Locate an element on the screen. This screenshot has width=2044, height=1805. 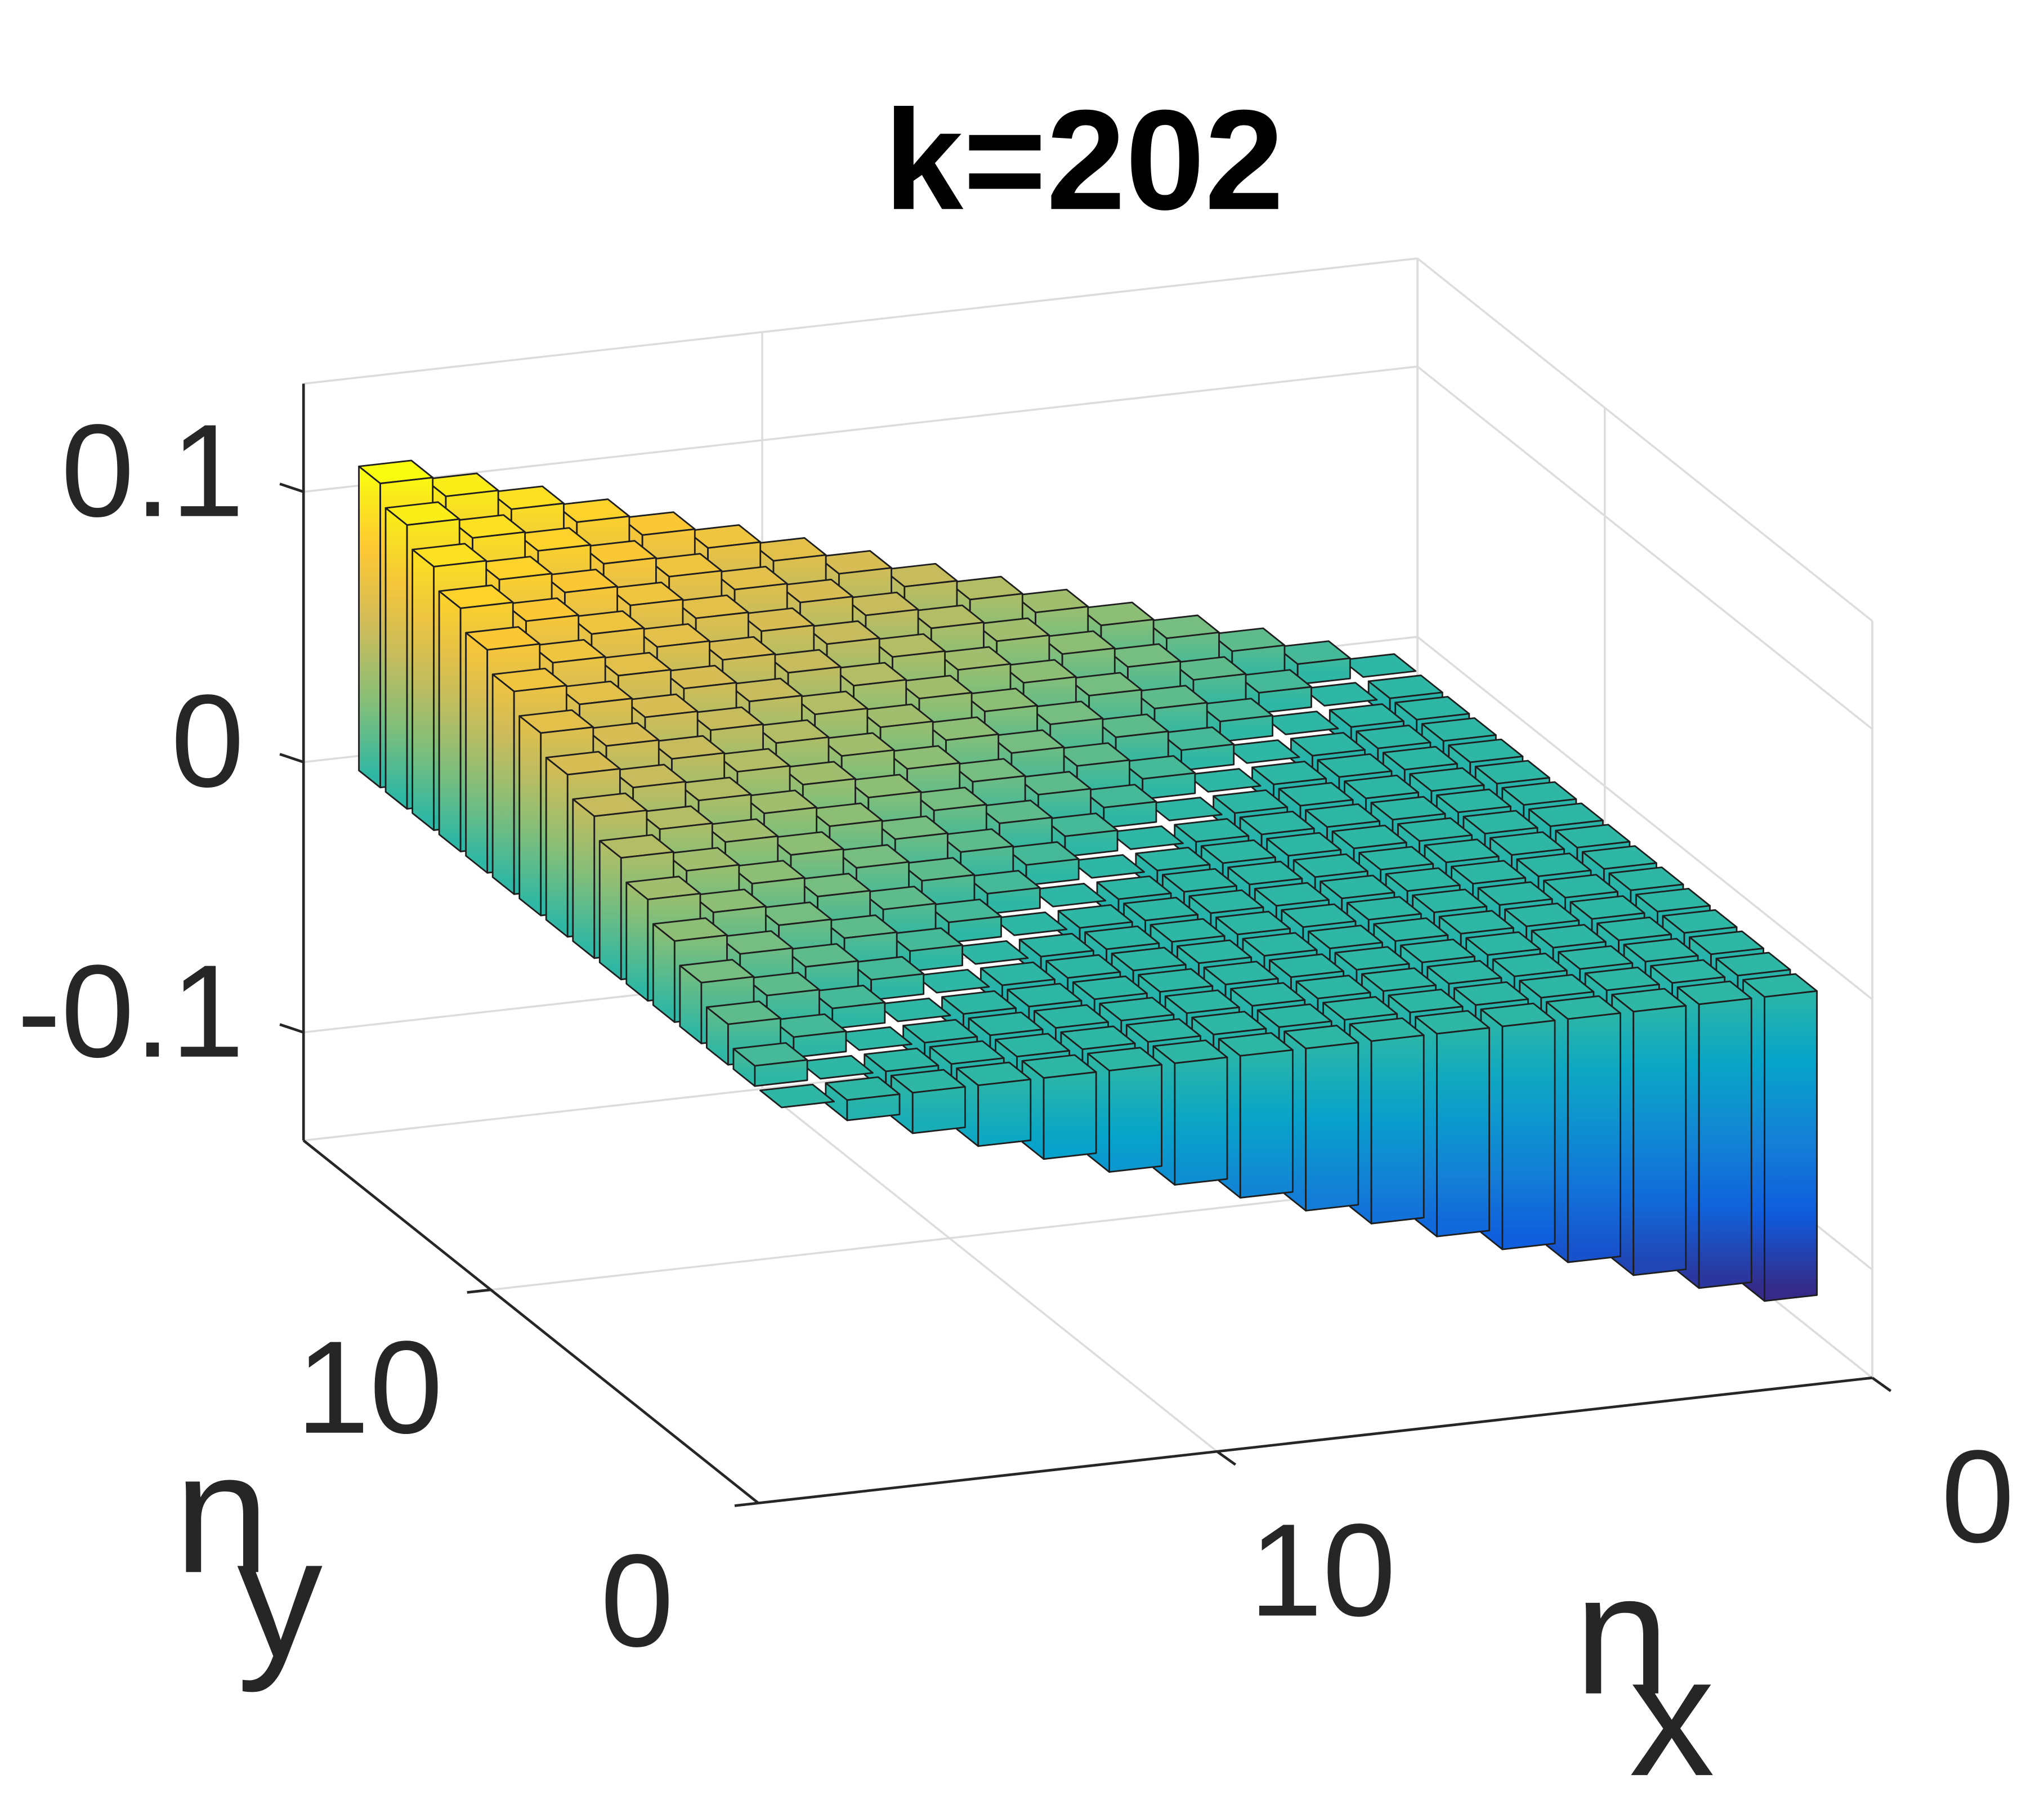
y-tick-label: 0 is located at coordinates (637, 1600).